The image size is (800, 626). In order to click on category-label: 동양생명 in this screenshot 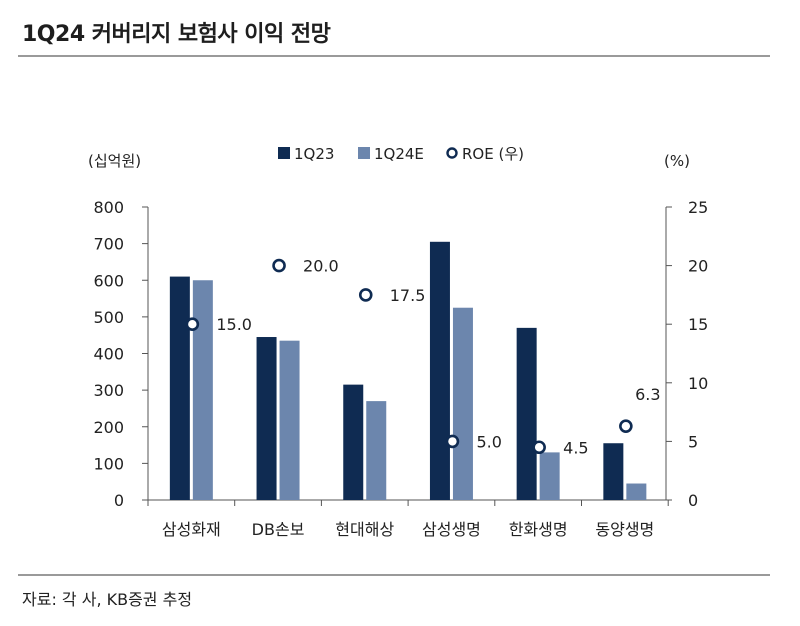, I will do `click(624, 529)`.